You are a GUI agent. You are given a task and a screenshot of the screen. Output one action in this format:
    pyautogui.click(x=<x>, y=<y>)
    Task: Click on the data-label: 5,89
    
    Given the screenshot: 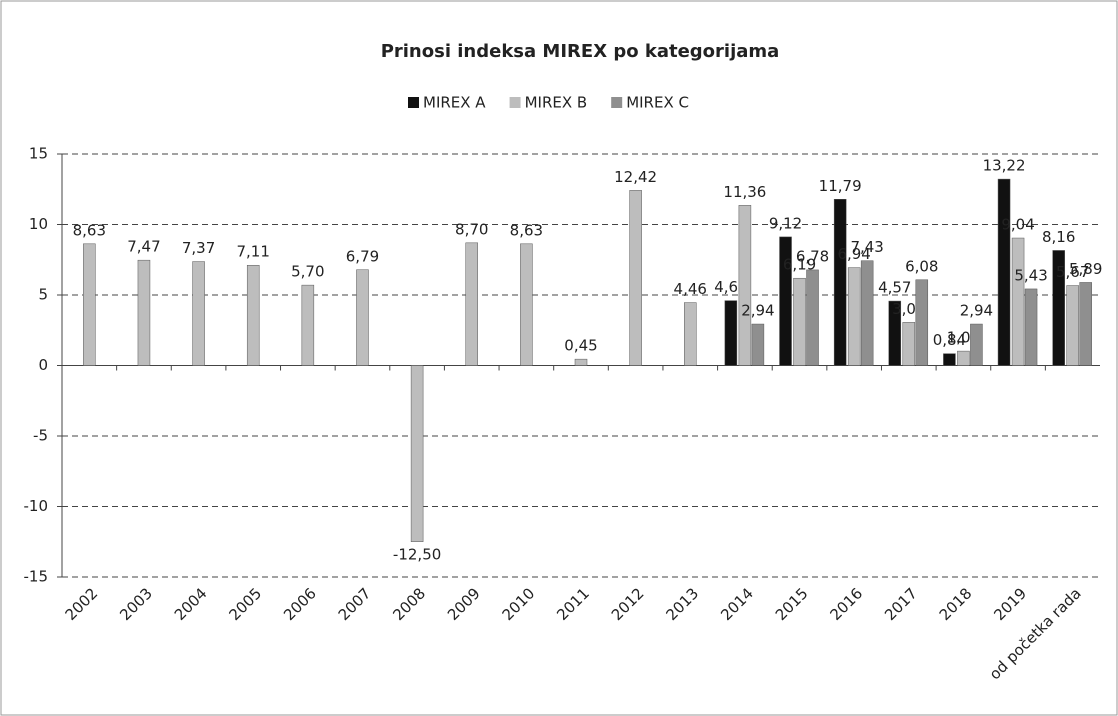 What is the action you would take?
    pyautogui.click(x=1085, y=269)
    